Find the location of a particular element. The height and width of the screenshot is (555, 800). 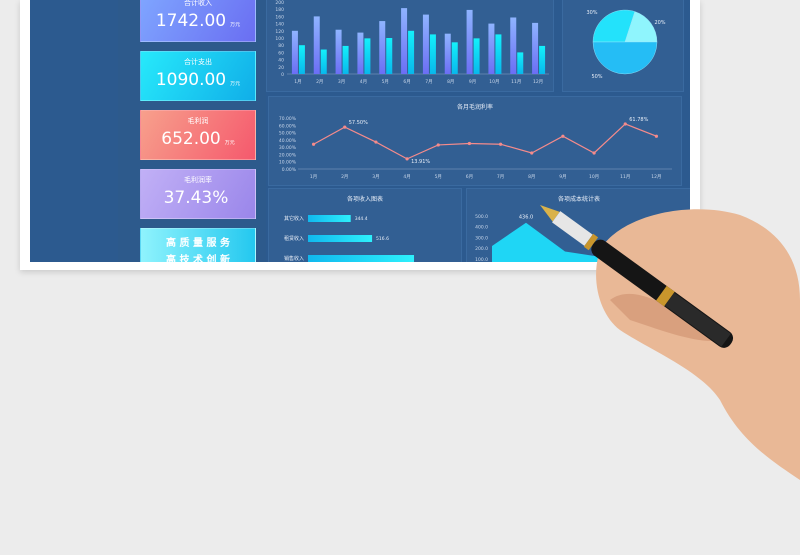

slogan-card: 高 质 量 服 务 高 技 术 创 新 is located at coordinates (198, 245).